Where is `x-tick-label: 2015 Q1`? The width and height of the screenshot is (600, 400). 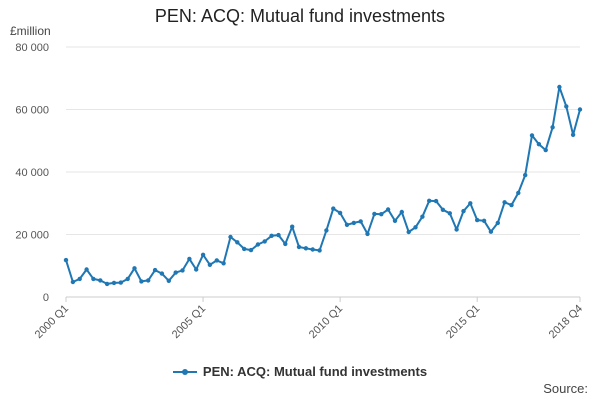
x-tick-label: 2015 Q1 is located at coordinates (463, 322).